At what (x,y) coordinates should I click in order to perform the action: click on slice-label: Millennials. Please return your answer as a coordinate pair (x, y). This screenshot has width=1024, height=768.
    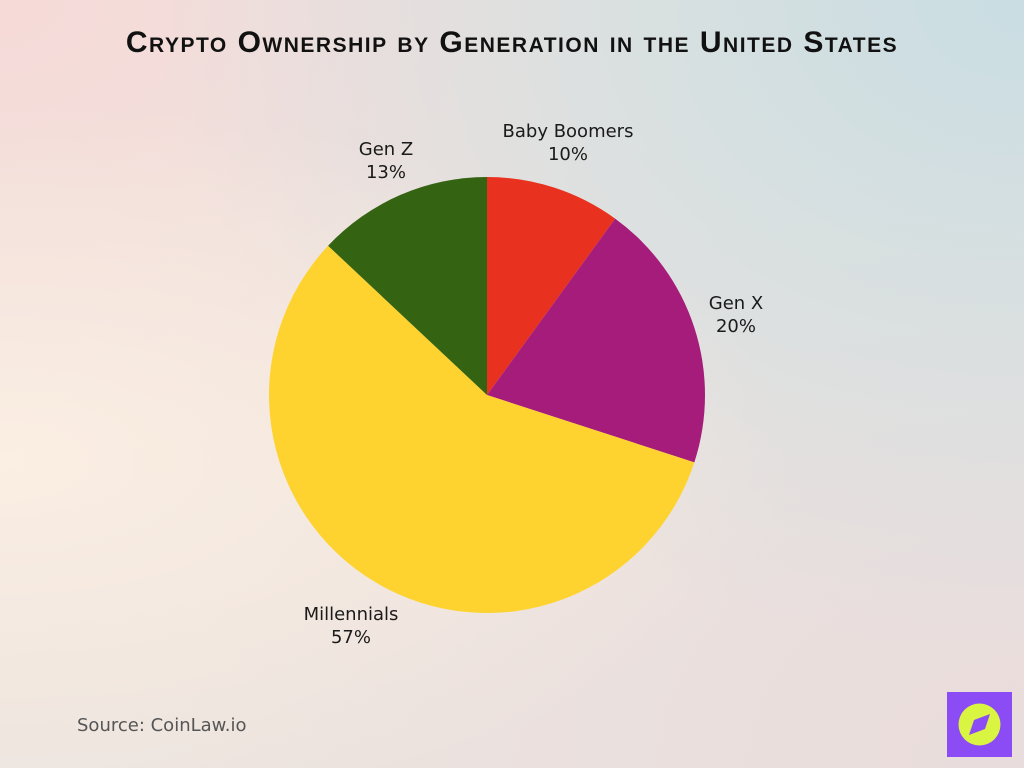
    Looking at the image, I should click on (351, 614).